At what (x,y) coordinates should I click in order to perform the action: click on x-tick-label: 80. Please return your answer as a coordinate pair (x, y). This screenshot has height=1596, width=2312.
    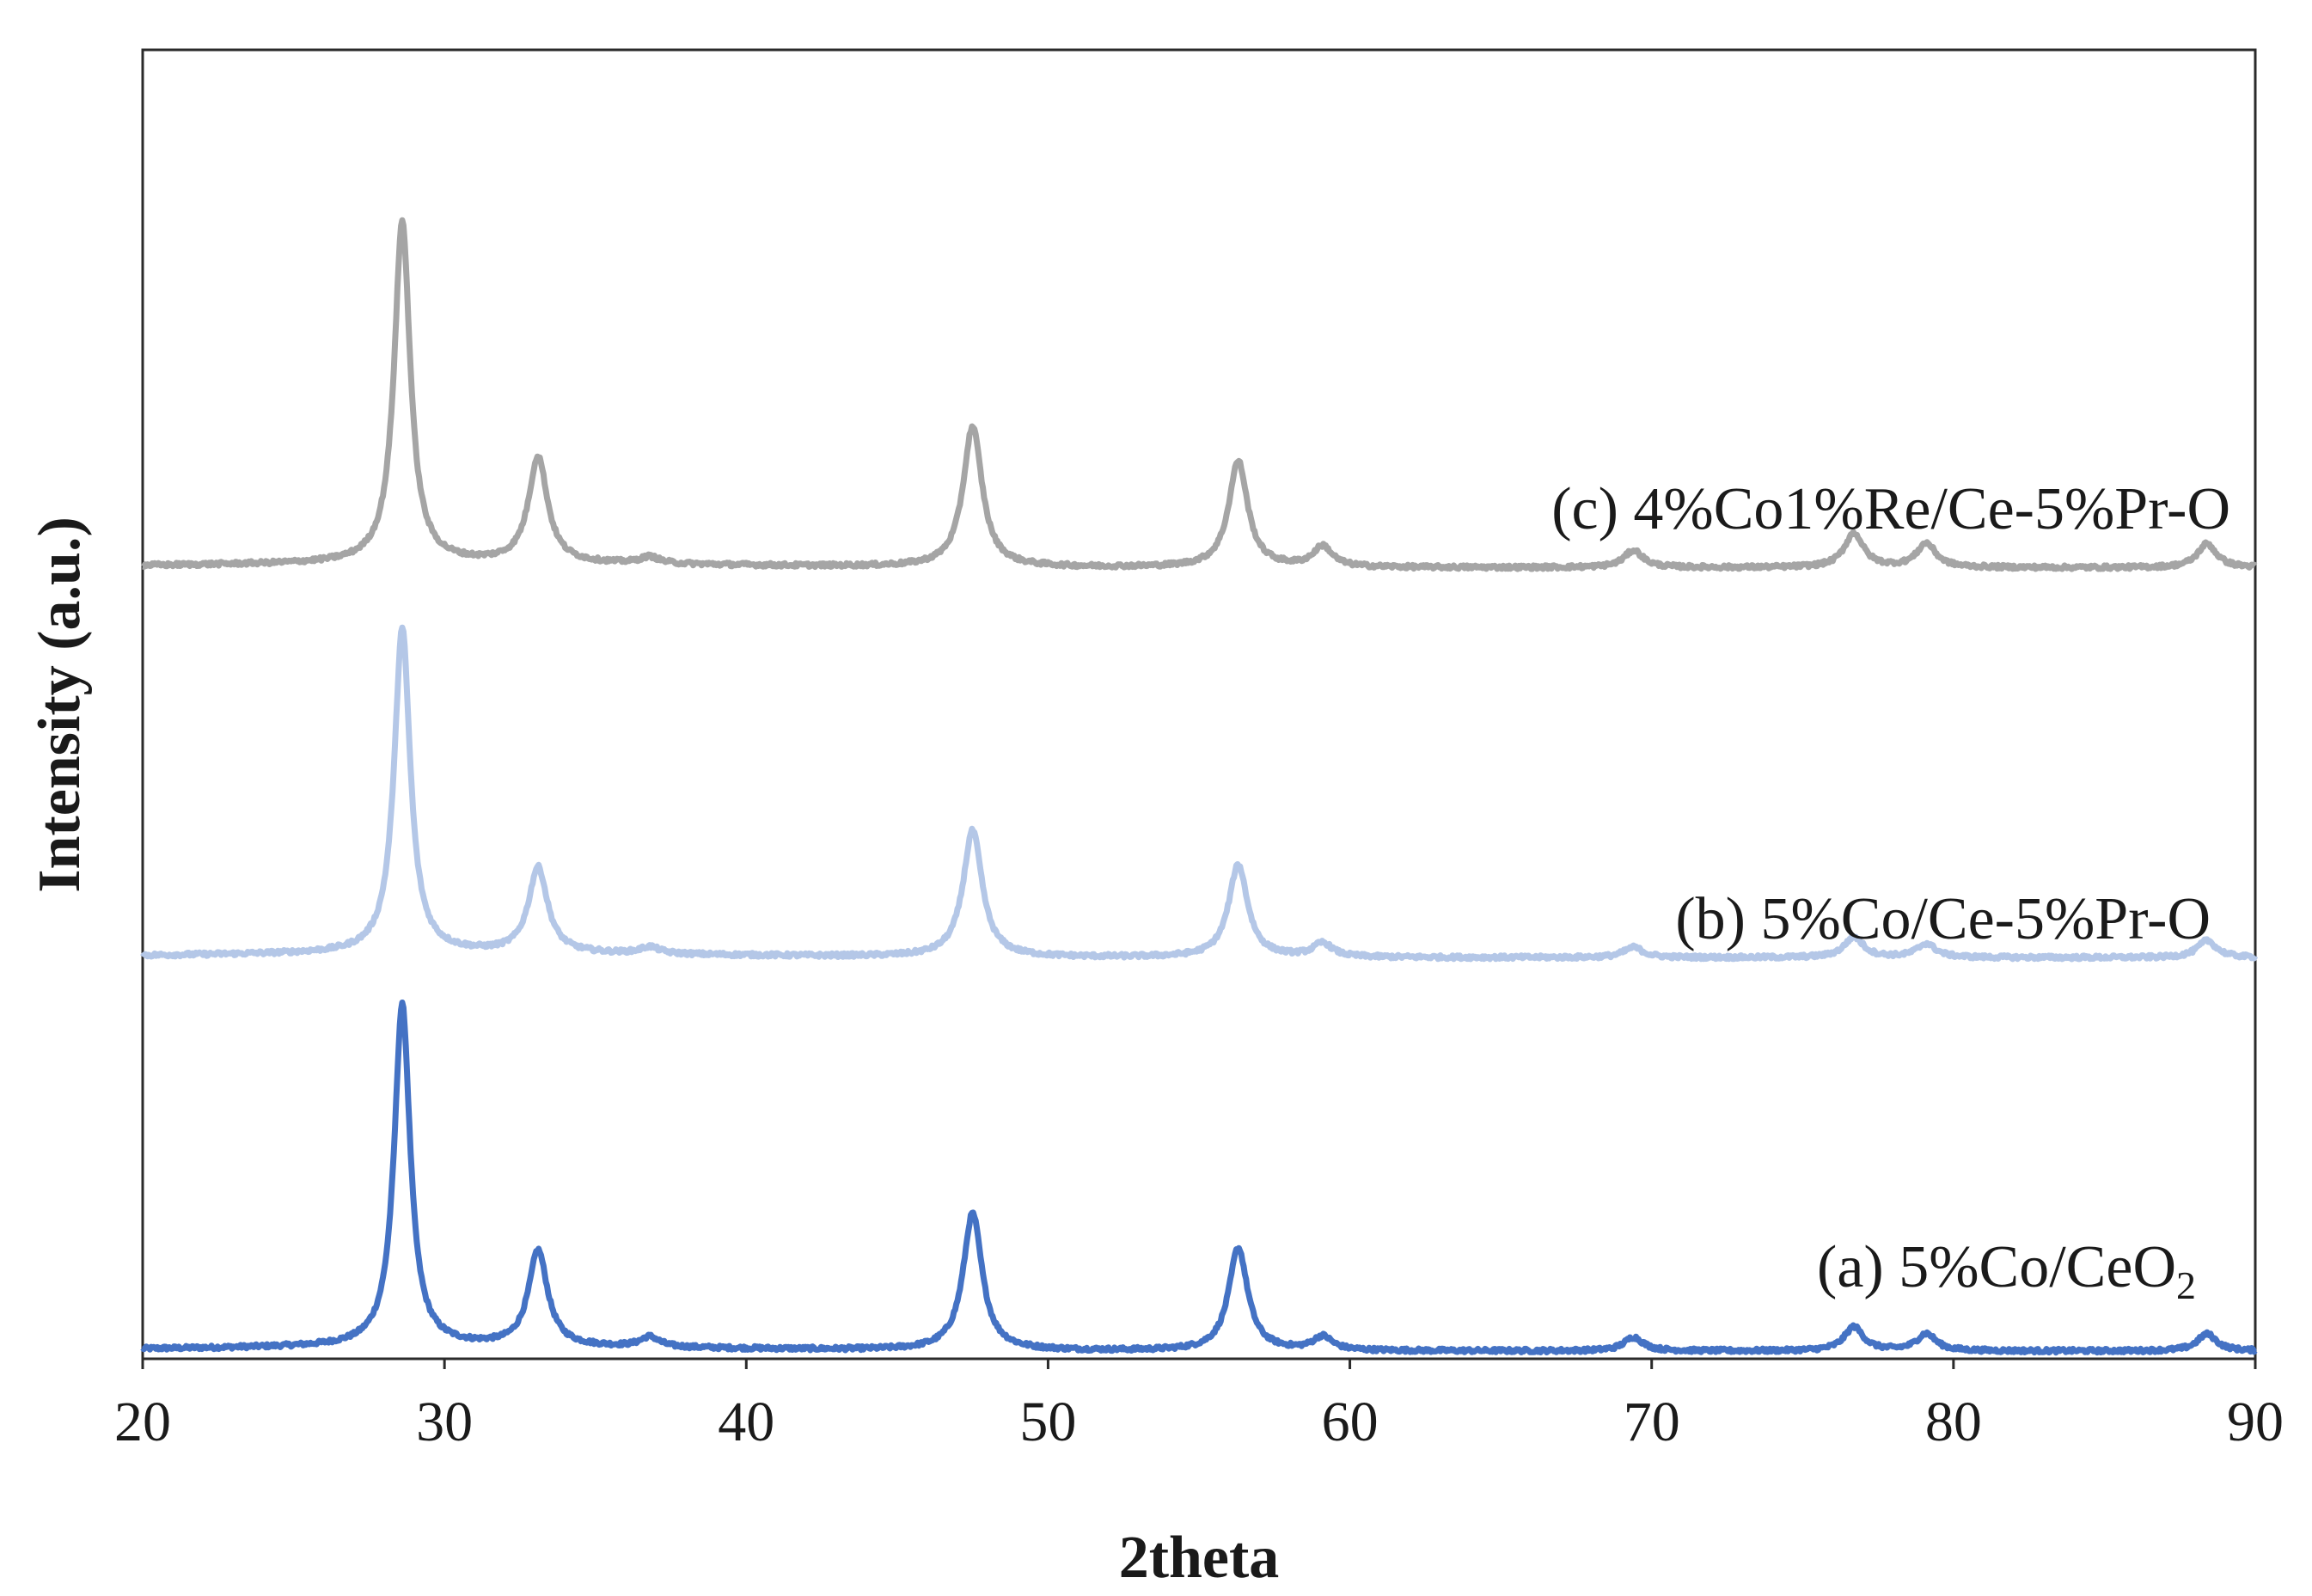
    Looking at the image, I should click on (1953, 1422).